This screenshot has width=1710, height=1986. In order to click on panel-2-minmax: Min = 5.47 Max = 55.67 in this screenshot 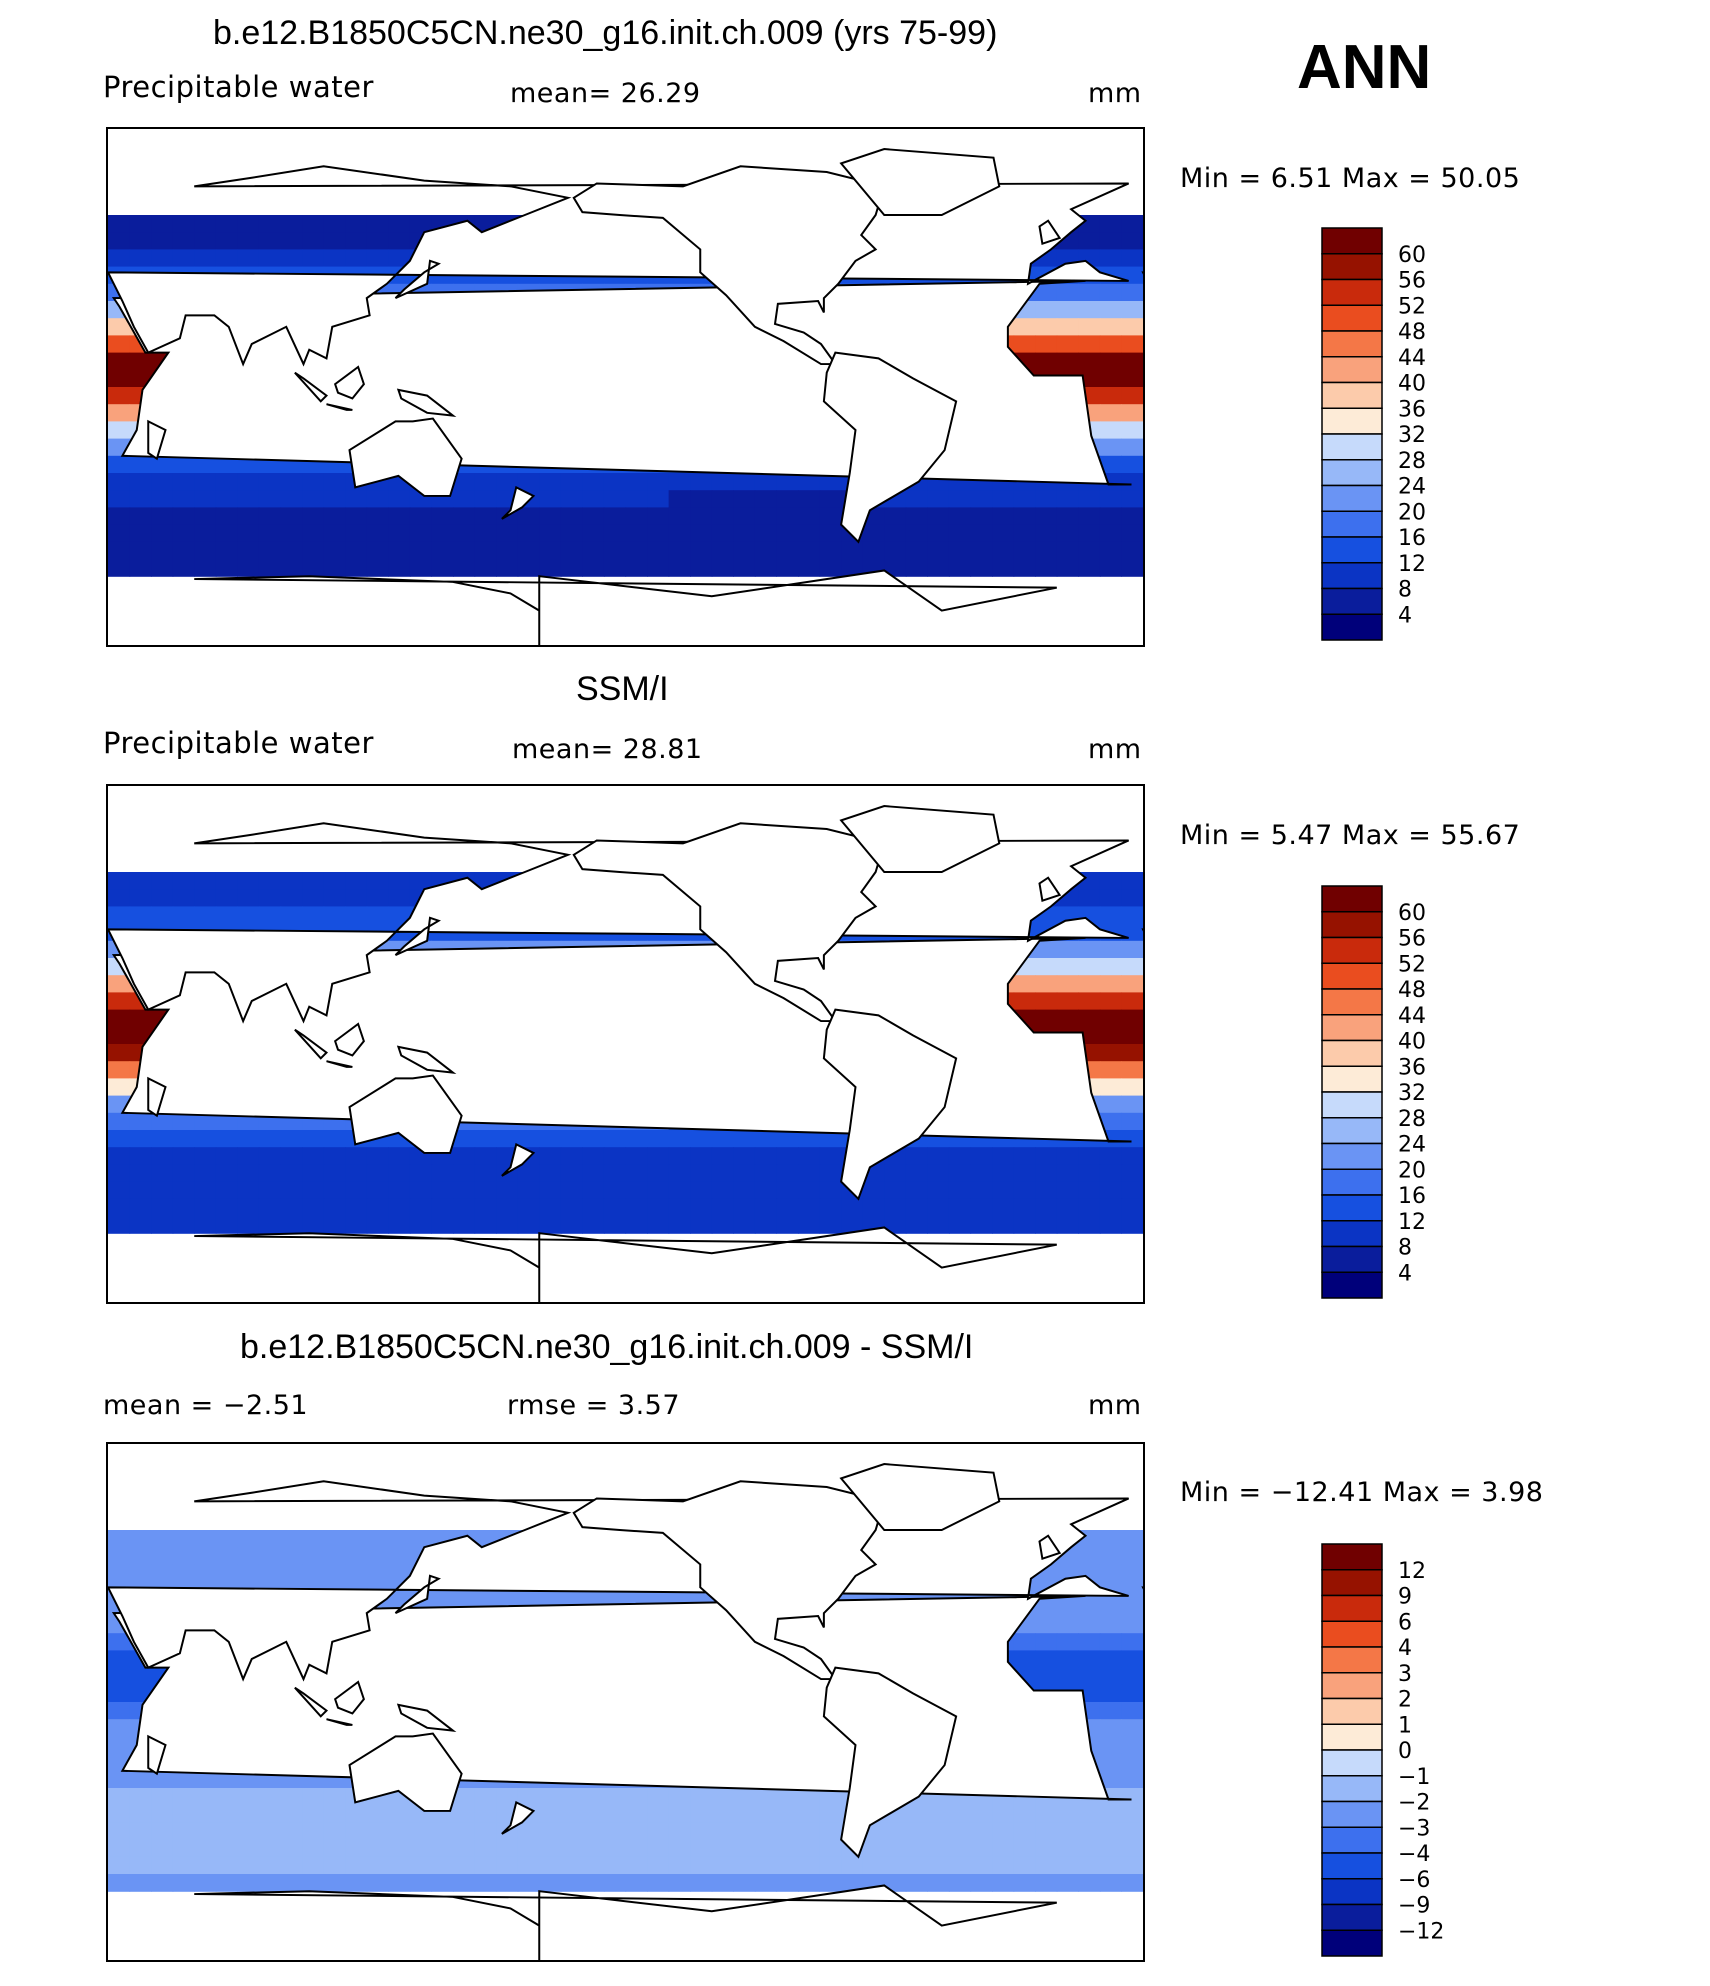, I will do `click(1350, 835)`.